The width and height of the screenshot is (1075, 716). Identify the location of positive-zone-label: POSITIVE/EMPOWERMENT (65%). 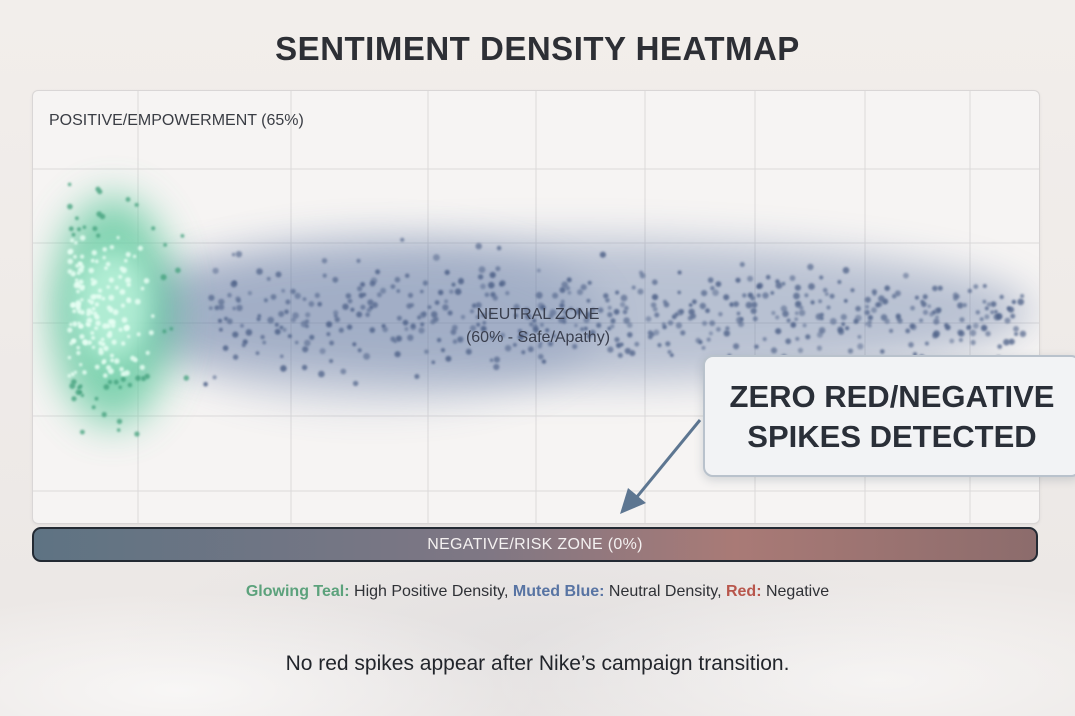
(176, 120).